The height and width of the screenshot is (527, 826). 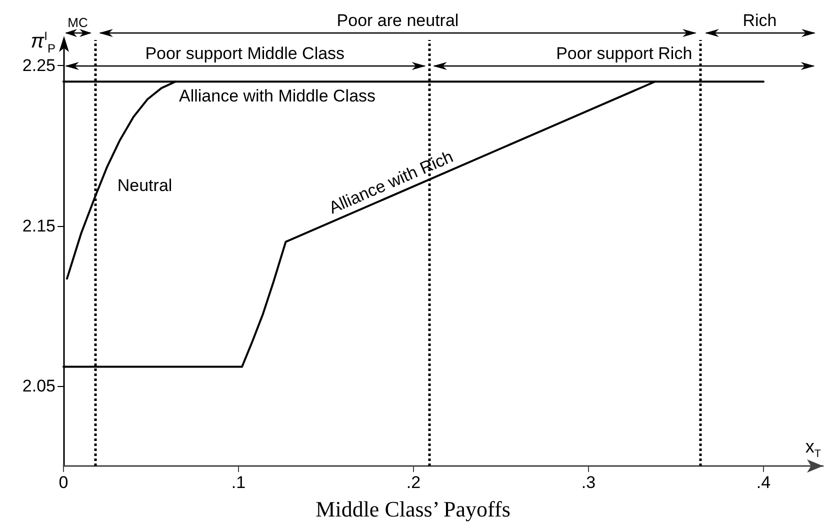 What do you see at coordinates (763, 482) in the screenshot?
I see `x-tick-label: .4` at bounding box center [763, 482].